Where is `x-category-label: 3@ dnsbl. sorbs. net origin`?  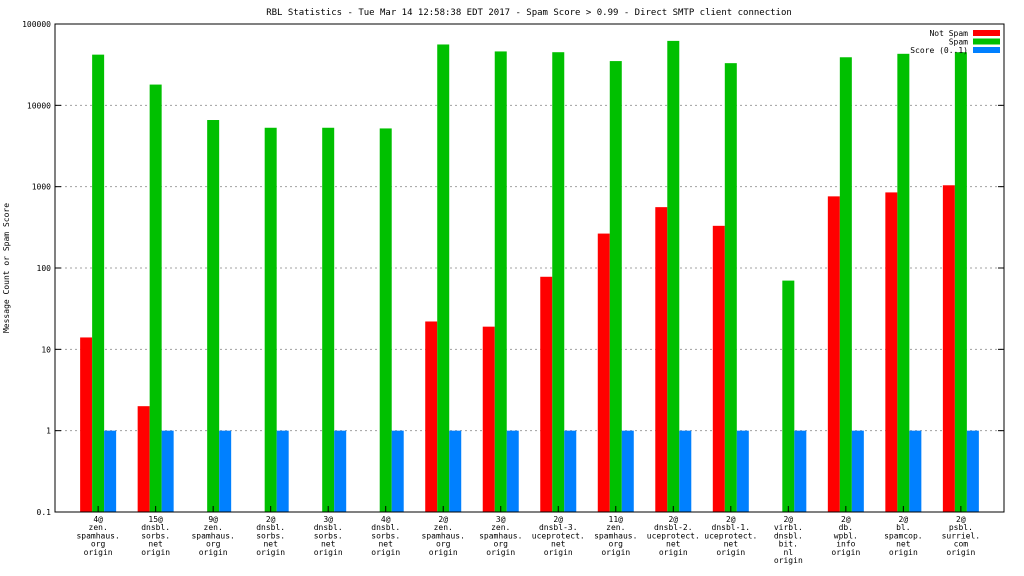 x-category-label: 3@ dnsbl. sorbs. net origin is located at coordinates (328, 536).